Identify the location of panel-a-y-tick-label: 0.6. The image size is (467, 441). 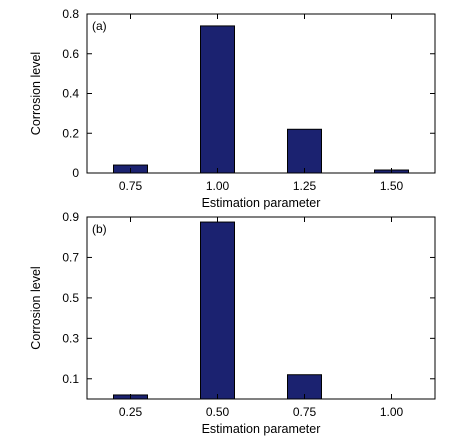
(70, 54).